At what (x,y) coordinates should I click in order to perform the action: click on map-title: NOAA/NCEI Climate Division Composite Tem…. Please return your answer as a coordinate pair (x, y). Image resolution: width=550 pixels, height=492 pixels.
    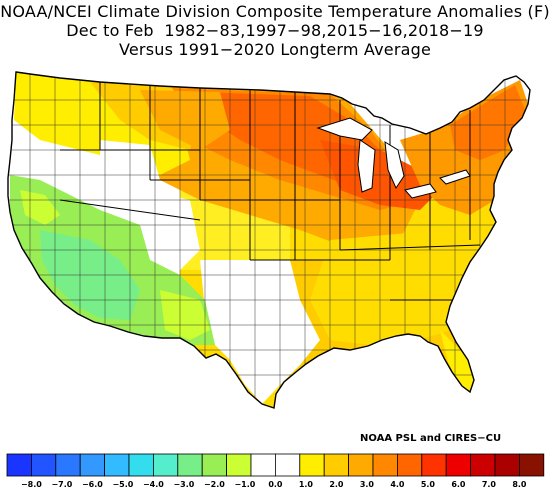
    Looking at the image, I should click on (275, 30).